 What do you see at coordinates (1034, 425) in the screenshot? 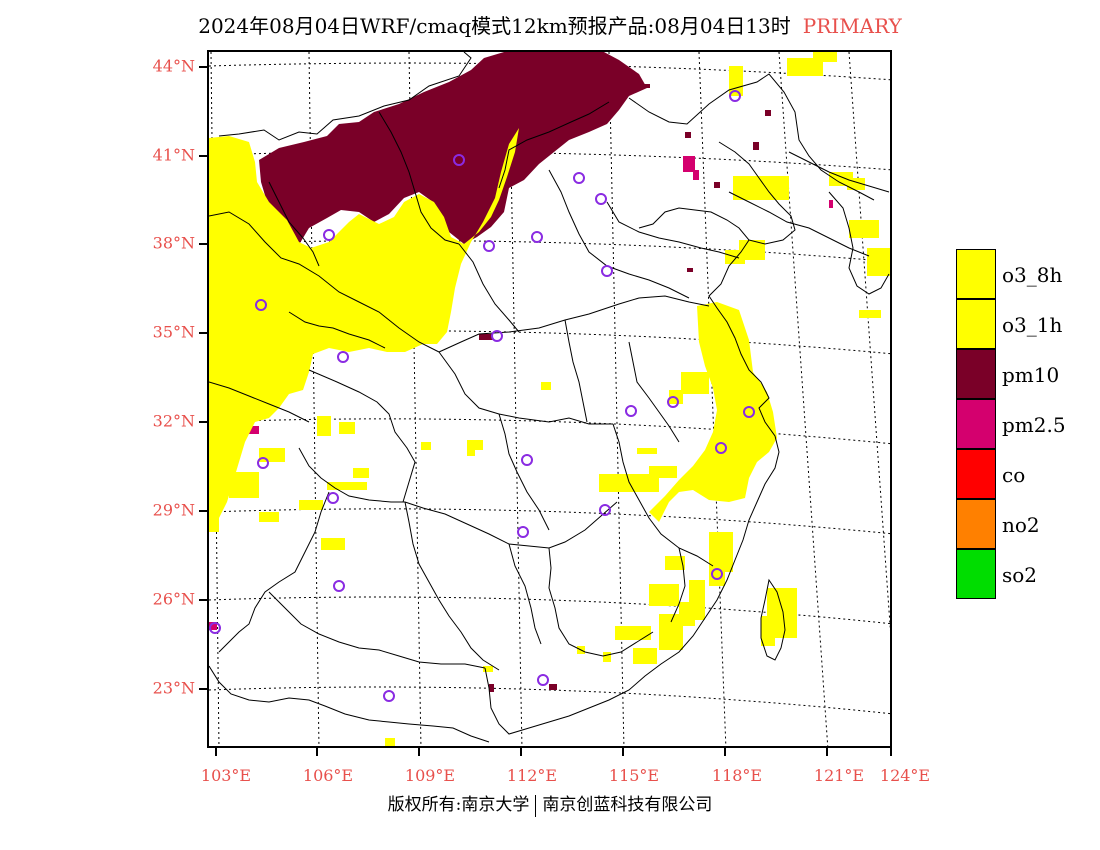
I see `legend-label: pm2.5` at bounding box center [1034, 425].